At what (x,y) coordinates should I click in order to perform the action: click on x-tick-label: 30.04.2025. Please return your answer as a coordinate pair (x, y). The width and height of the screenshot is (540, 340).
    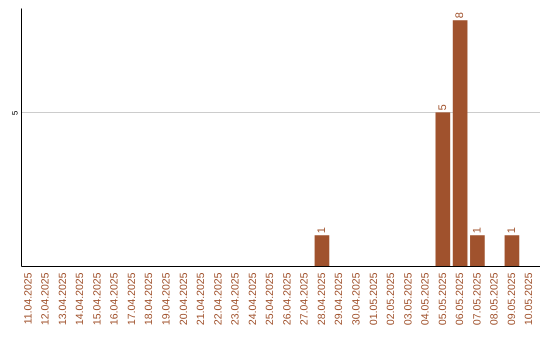
    Looking at the image, I should click on (356, 299).